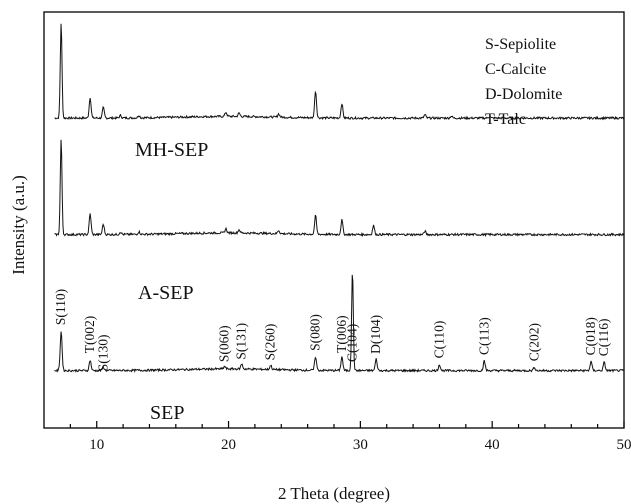  What do you see at coordinates (341, 334) in the screenshot?
I see `peak-label: T(006)` at bounding box center [341, 334].